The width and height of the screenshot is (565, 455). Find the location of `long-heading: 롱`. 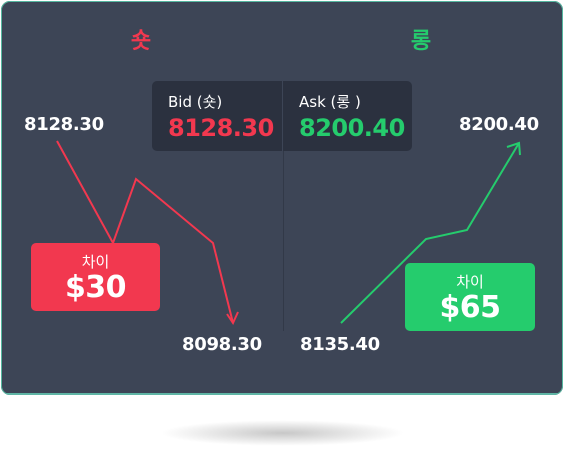

long-heading: 롱 is located at coordinates (421, 41).